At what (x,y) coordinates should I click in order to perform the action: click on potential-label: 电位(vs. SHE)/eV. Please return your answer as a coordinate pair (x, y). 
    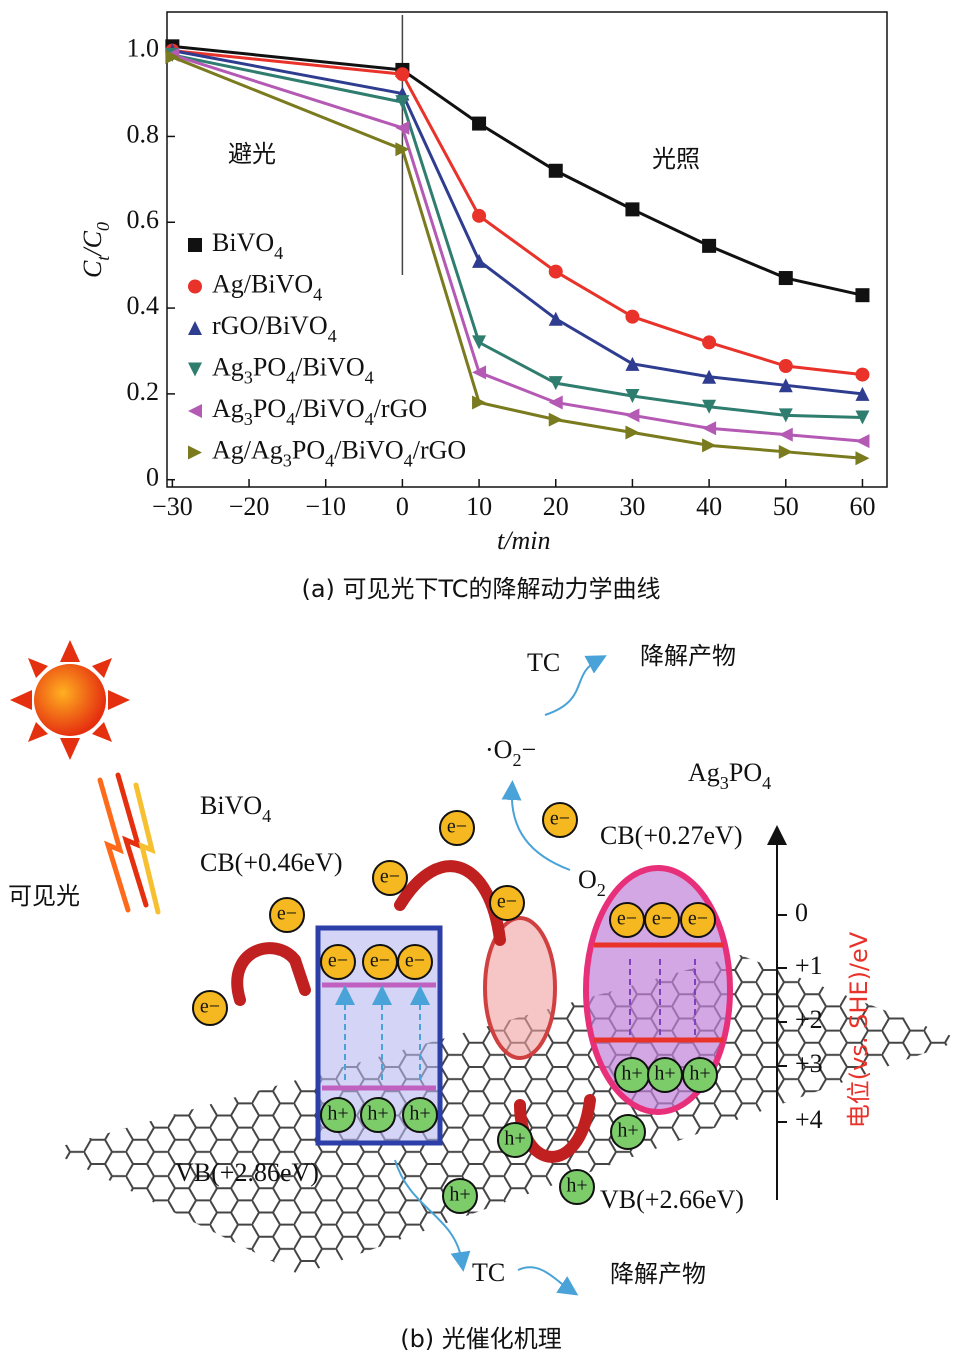
    Looking at the image, I should click on (859, 1029).